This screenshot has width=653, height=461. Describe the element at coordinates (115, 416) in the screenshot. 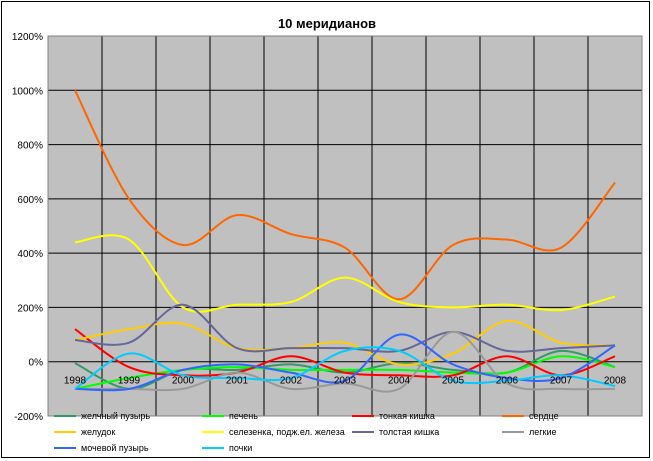

I see `legend-label: желчный пузырь` at that location.